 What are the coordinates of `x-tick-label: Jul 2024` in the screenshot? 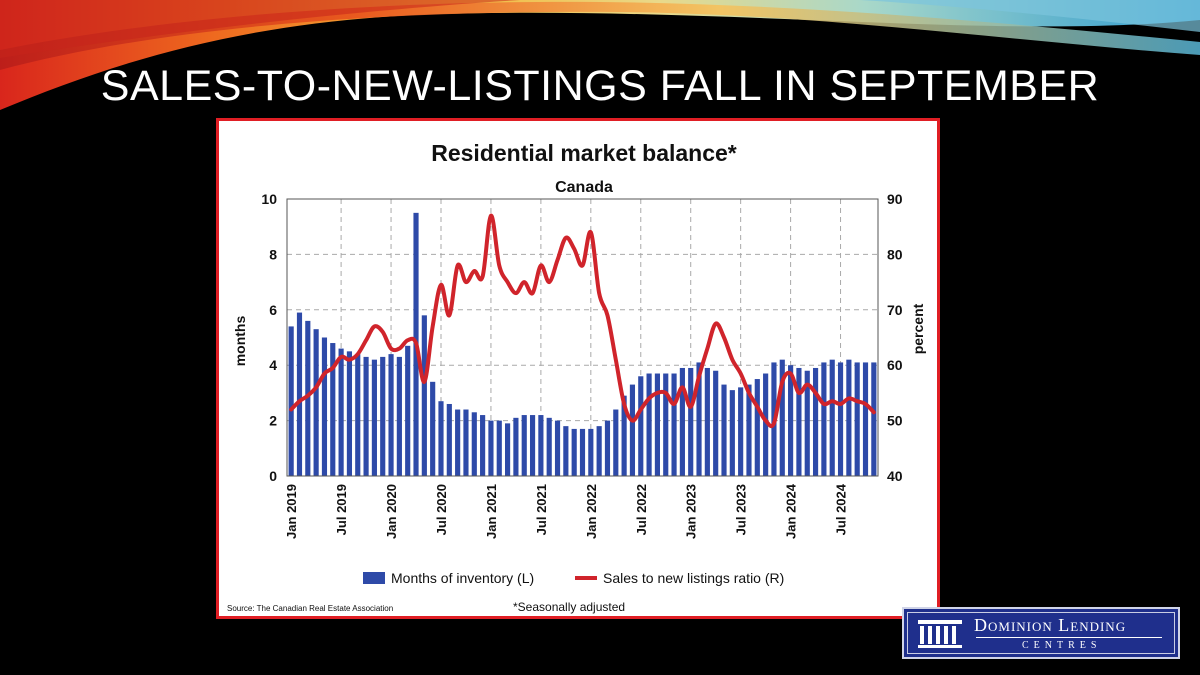 It's located at (841, 509).